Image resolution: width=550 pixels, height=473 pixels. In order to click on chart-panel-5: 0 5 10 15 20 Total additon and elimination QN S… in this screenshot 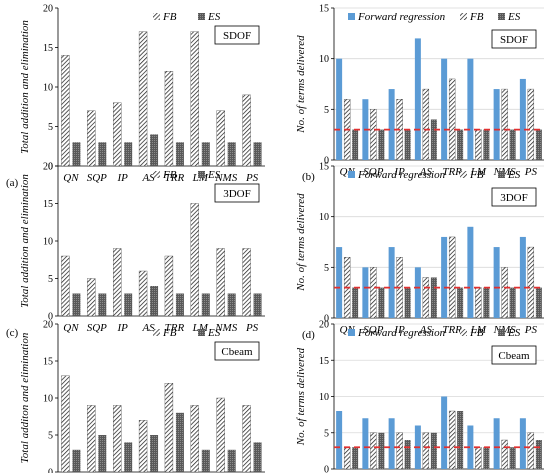, I will do `click(142, 396)`.